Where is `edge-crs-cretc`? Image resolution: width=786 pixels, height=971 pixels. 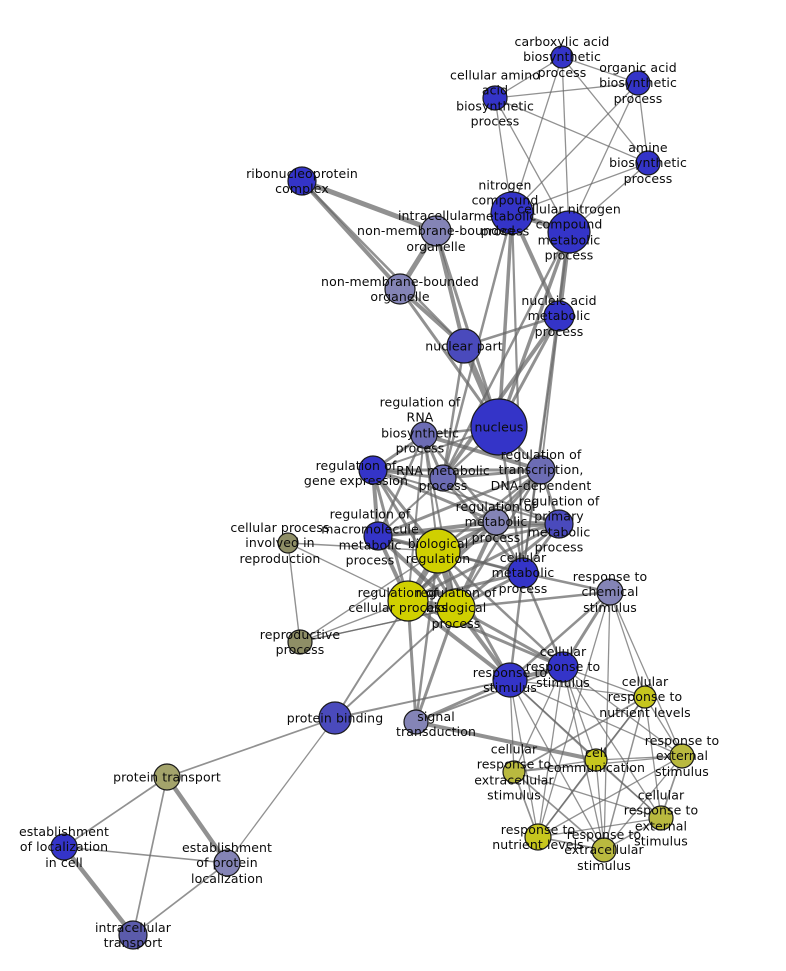
edge-crs-cretc is located at coordinates (538, 719).